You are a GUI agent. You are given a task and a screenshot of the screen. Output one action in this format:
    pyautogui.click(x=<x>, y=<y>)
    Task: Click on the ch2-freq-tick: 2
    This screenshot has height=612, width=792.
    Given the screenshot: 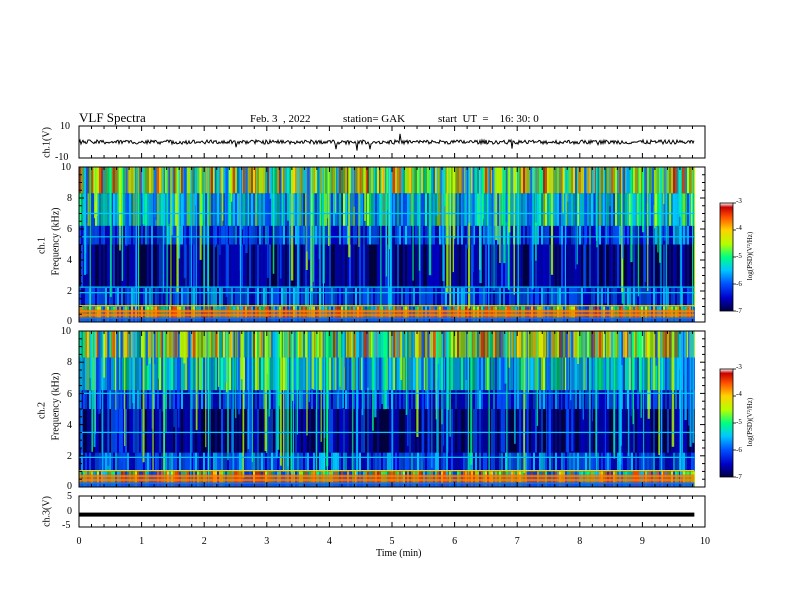 What is the action you would take?
    pyautogui.click(x=69, y=456)
    